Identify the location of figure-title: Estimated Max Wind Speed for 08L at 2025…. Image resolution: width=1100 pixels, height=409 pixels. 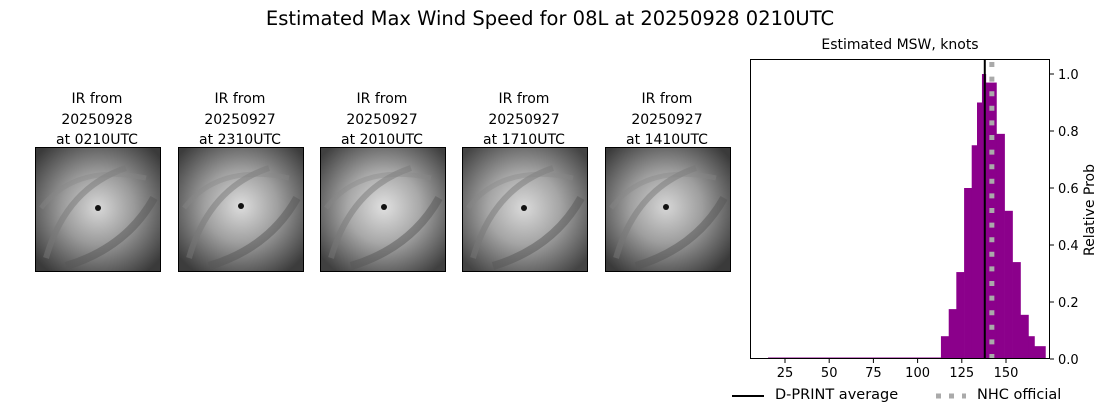
(550, 18).